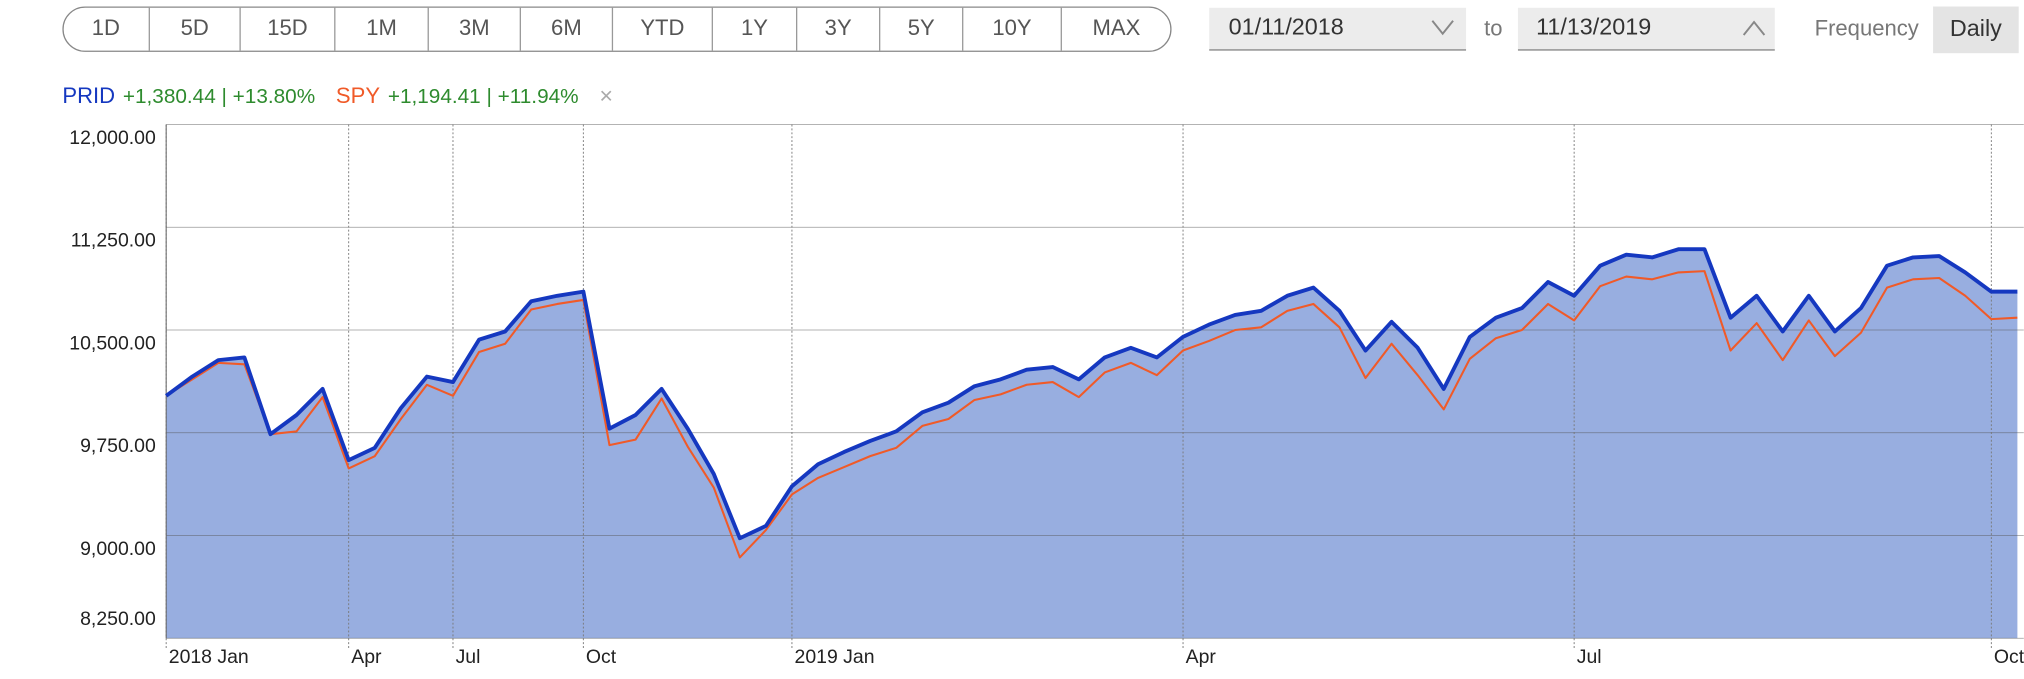  Describe the element at coordinates (1117, 27) in the screenshot. I see `range-label: MAX` at that location.